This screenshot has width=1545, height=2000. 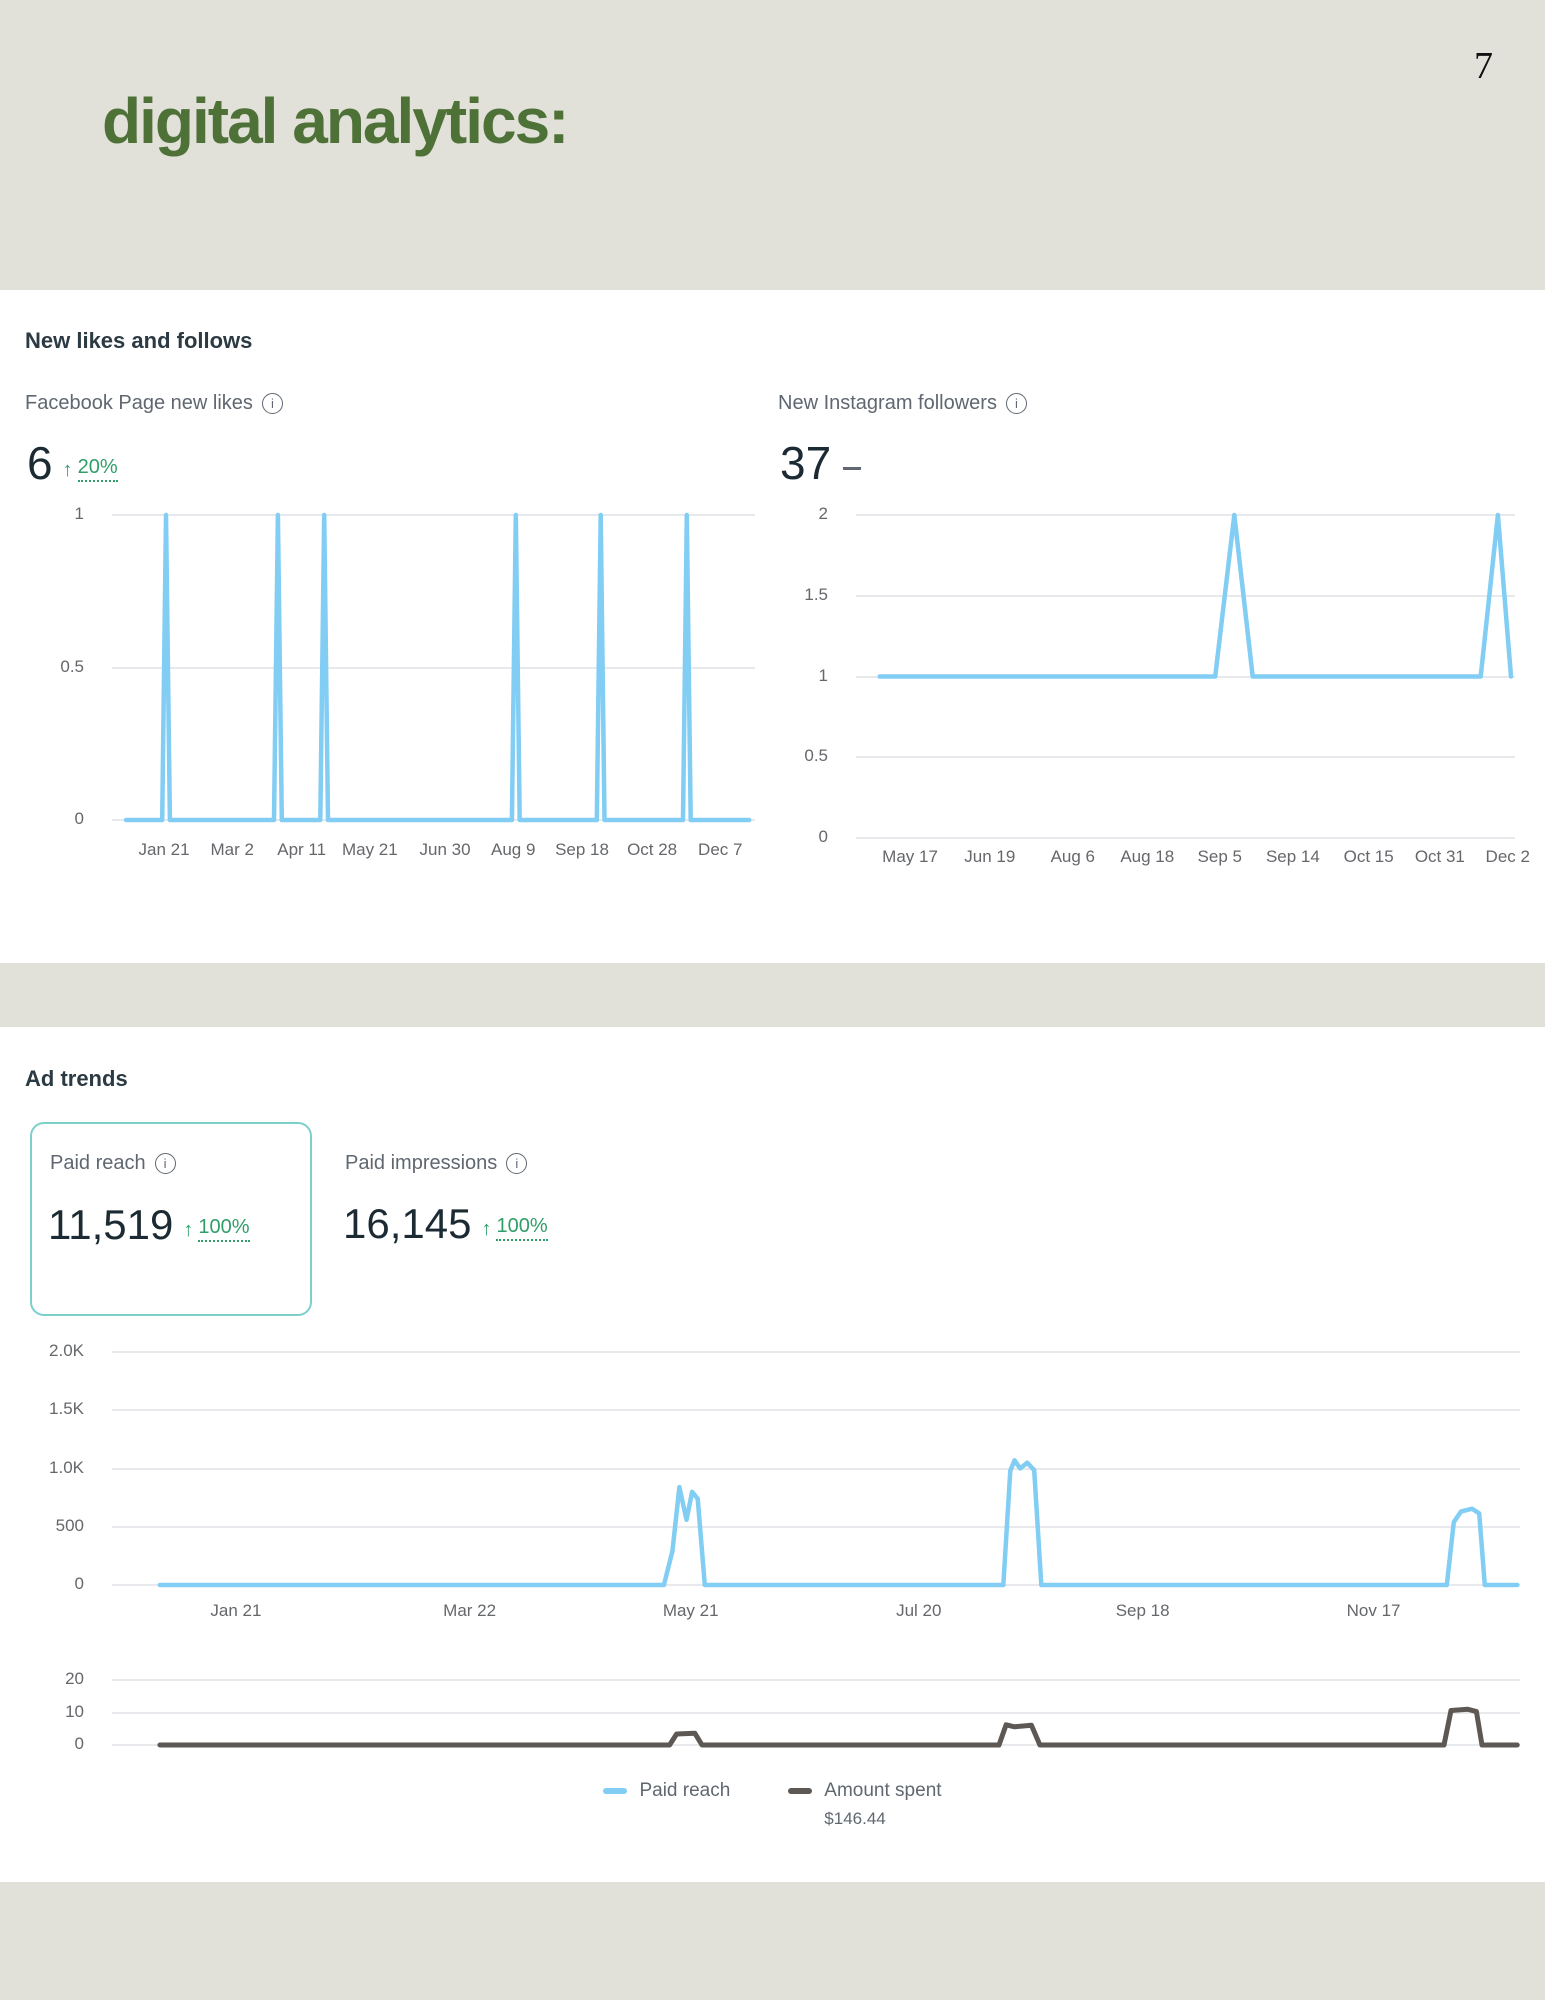 I want to click on paid-reach-trend-x-tick-label: May 21, so click(x=690, y=1610).